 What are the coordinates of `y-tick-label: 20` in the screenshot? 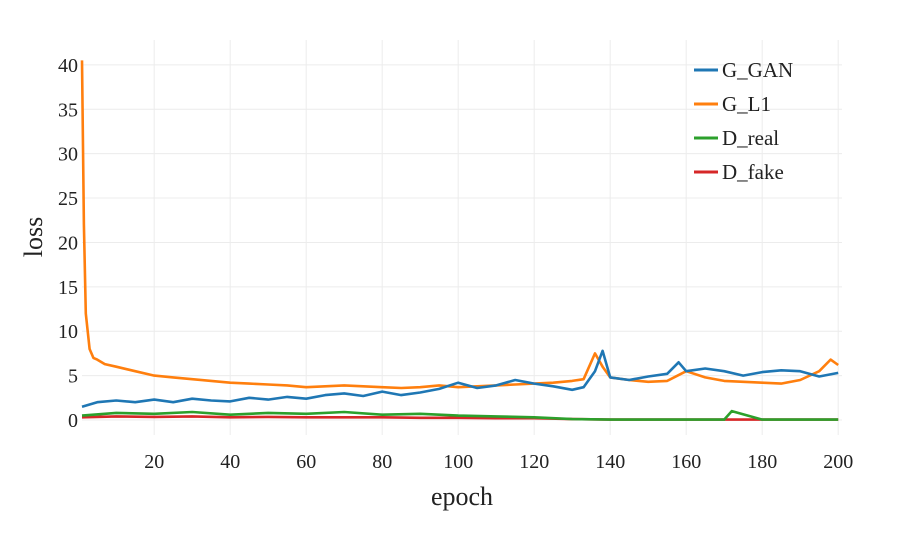 It's located at (68, 243).